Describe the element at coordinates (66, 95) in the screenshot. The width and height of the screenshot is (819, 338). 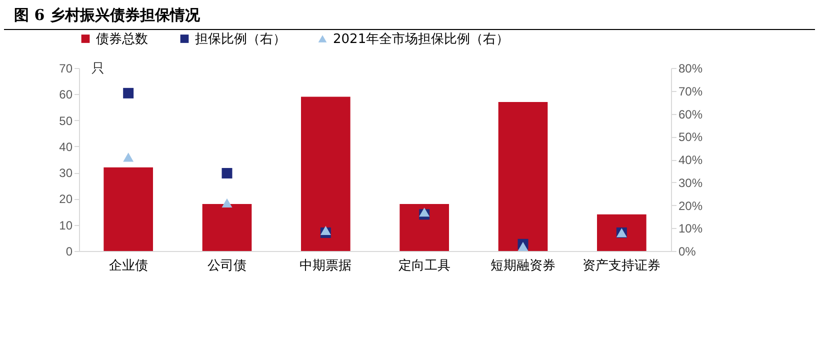
I see `y-tick-label: 60` at that location.